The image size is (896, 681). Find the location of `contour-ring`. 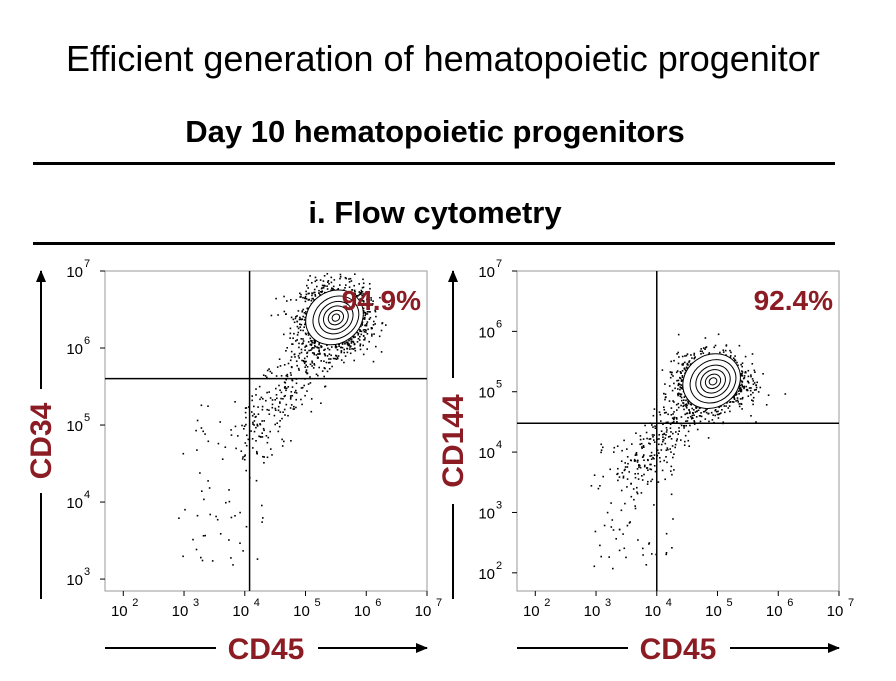

contour-ring is located at coordinates (336, 317).